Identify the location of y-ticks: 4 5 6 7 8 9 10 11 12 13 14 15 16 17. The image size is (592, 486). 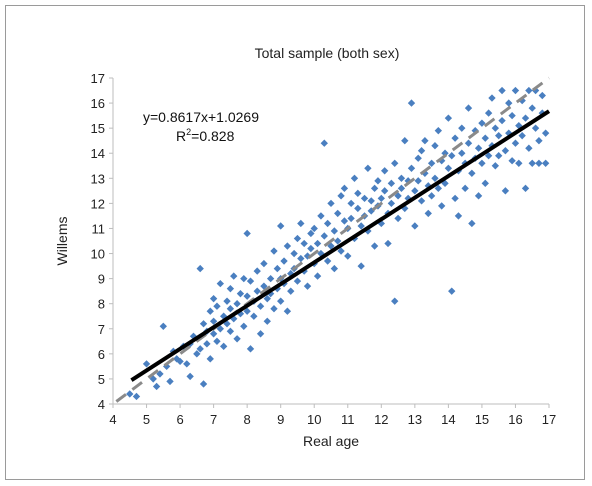
(102, 241).